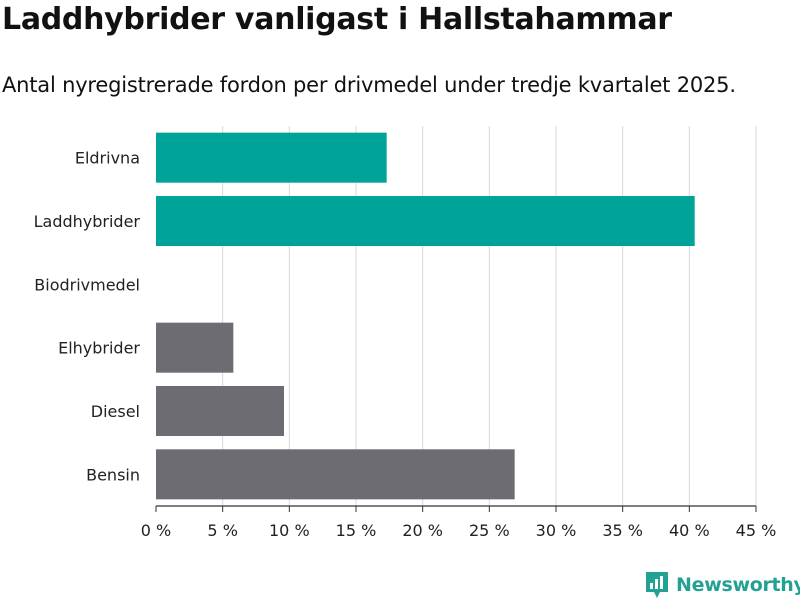  I want to click on bar-elhybrider, so click(195, 347).